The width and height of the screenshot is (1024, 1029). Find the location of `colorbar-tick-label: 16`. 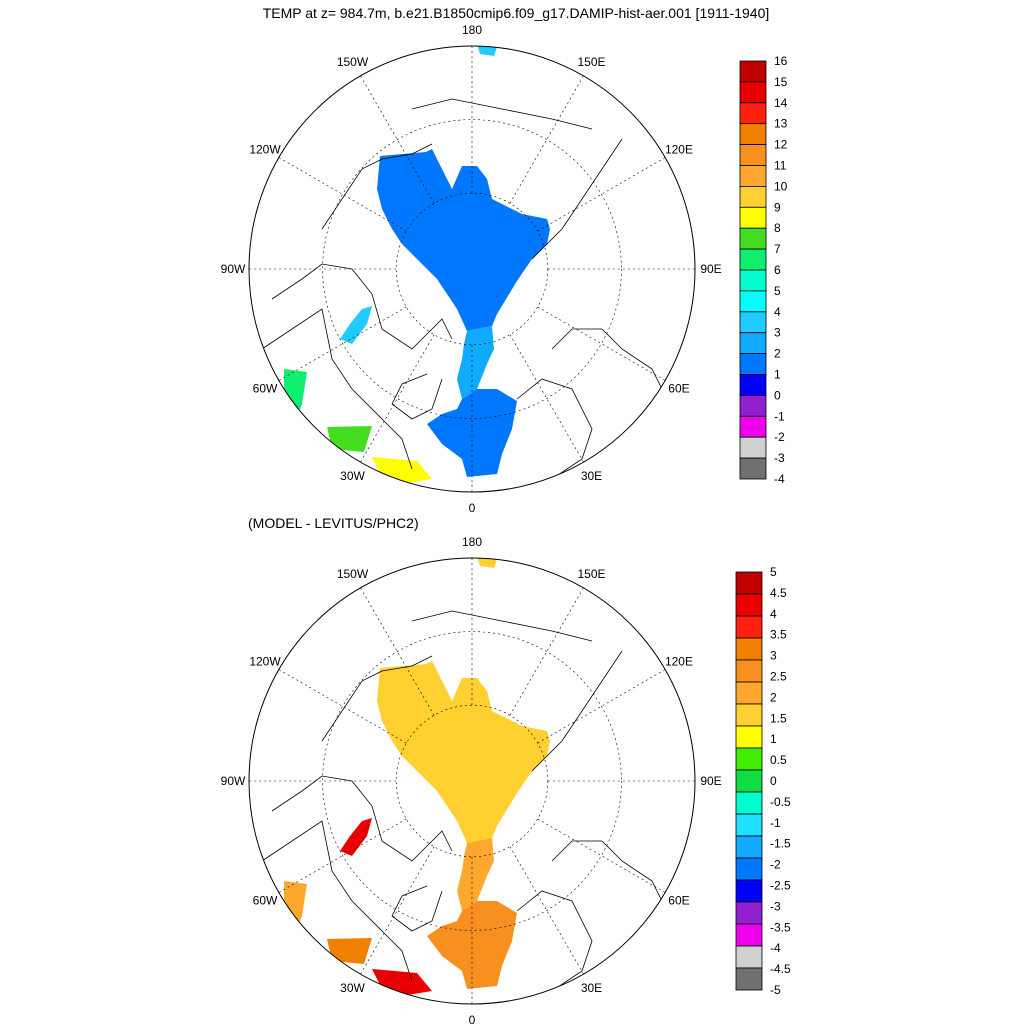

colorbar-tick-label: 16 is located at coordinates (781, 61).